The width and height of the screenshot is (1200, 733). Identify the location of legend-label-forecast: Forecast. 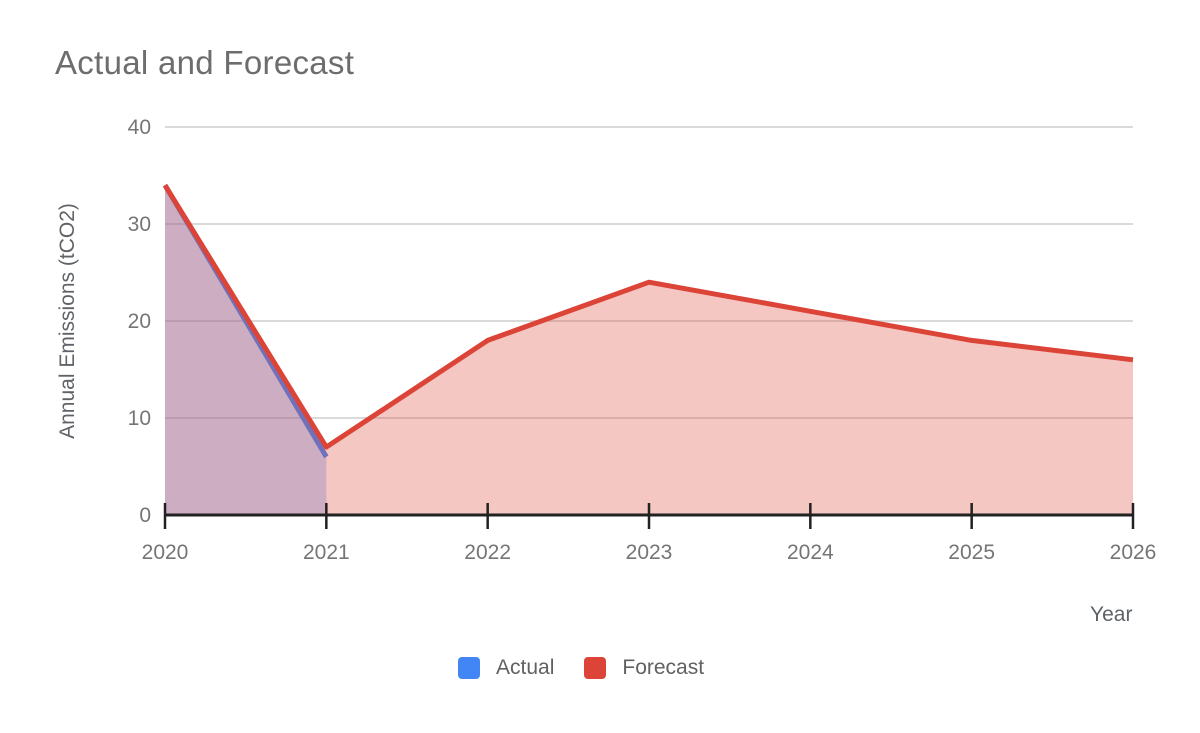
(663, 667).